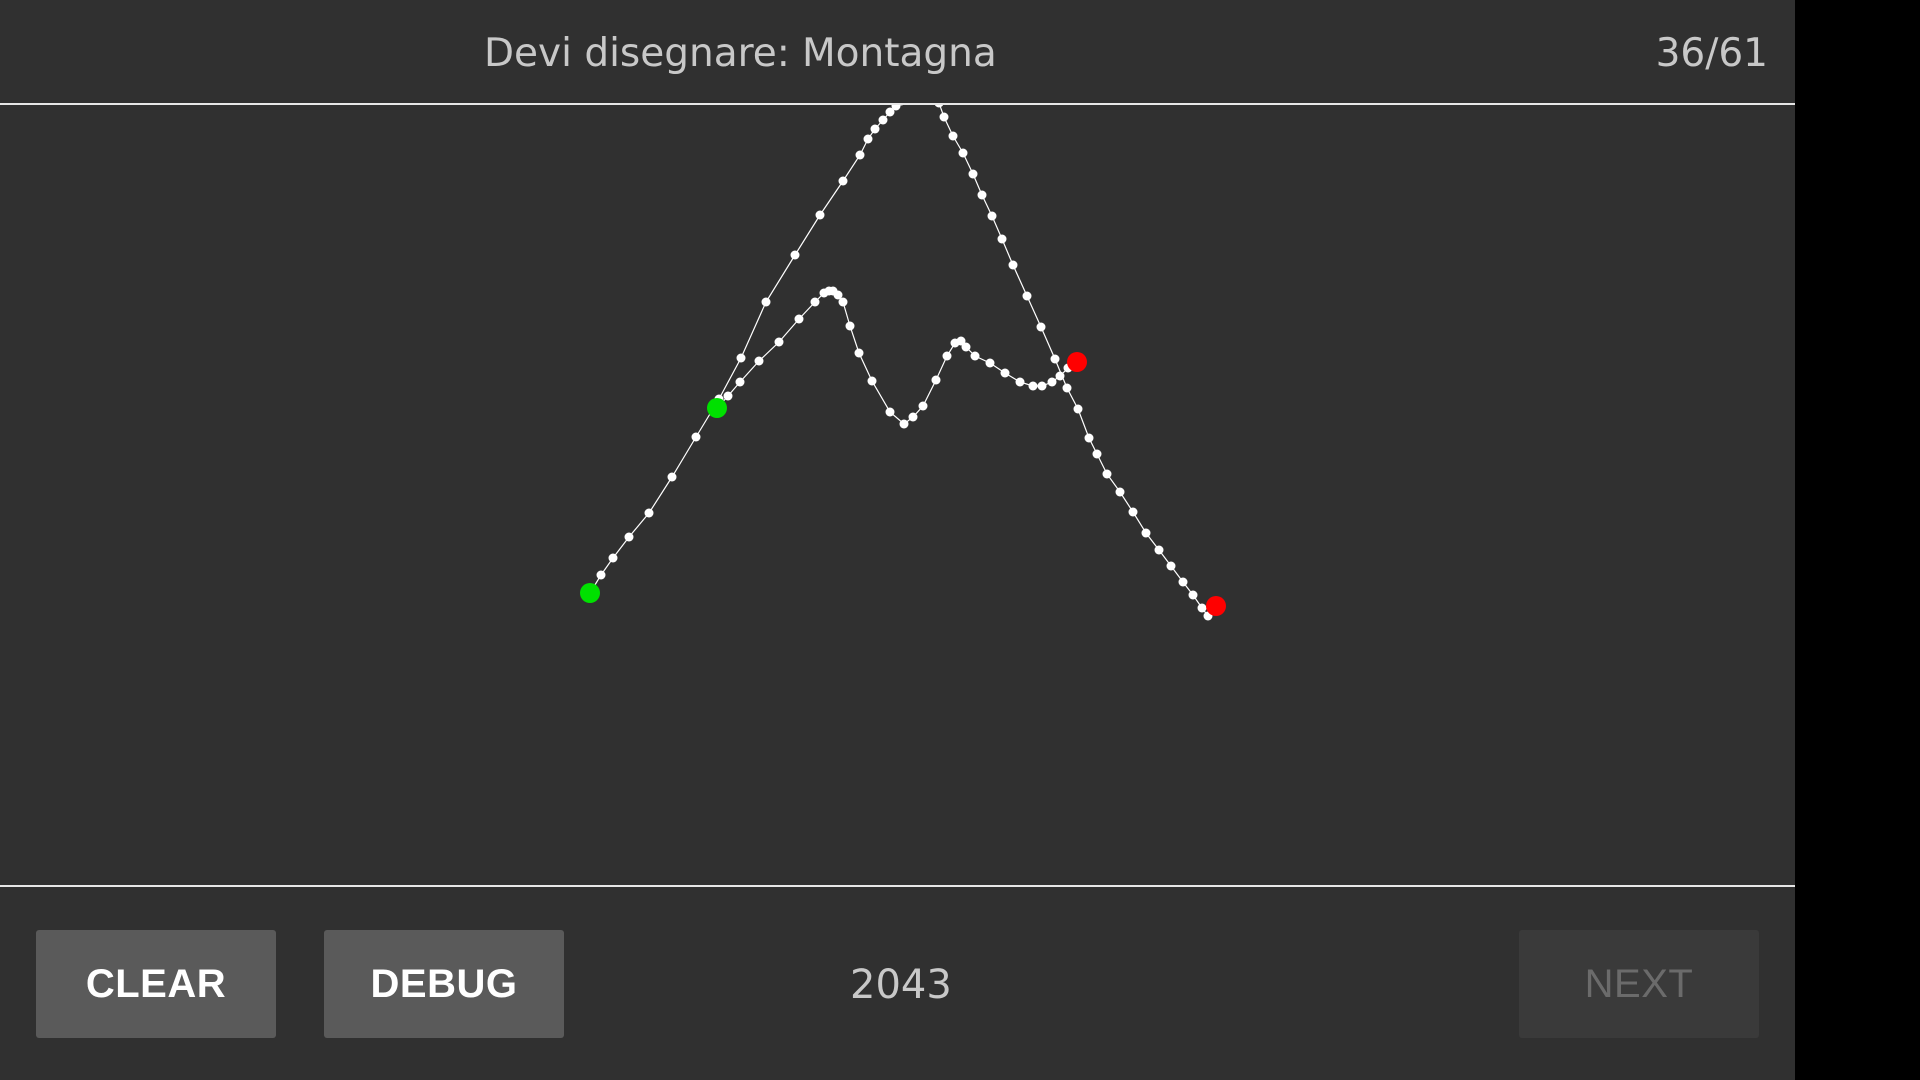  Describe the element at coordinates (637, 53) in the screenshot. I see `prompt-label: Devi disegnare:` at that location.